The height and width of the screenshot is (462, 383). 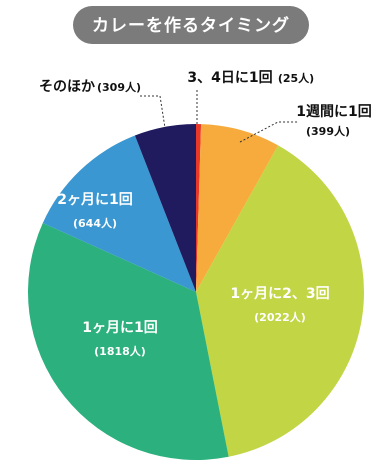 I want to click on value-label: (399人), so click(x=328, y=131).